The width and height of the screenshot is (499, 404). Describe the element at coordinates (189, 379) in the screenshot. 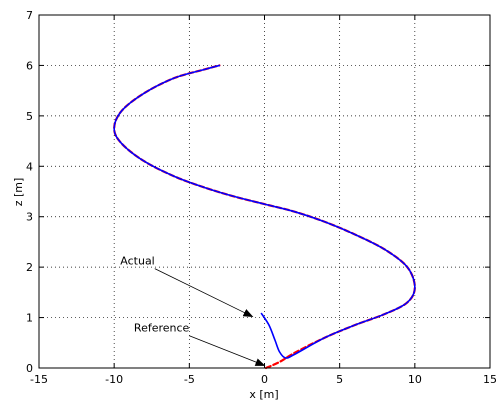

I see `x-tick-label: -5` at that location.